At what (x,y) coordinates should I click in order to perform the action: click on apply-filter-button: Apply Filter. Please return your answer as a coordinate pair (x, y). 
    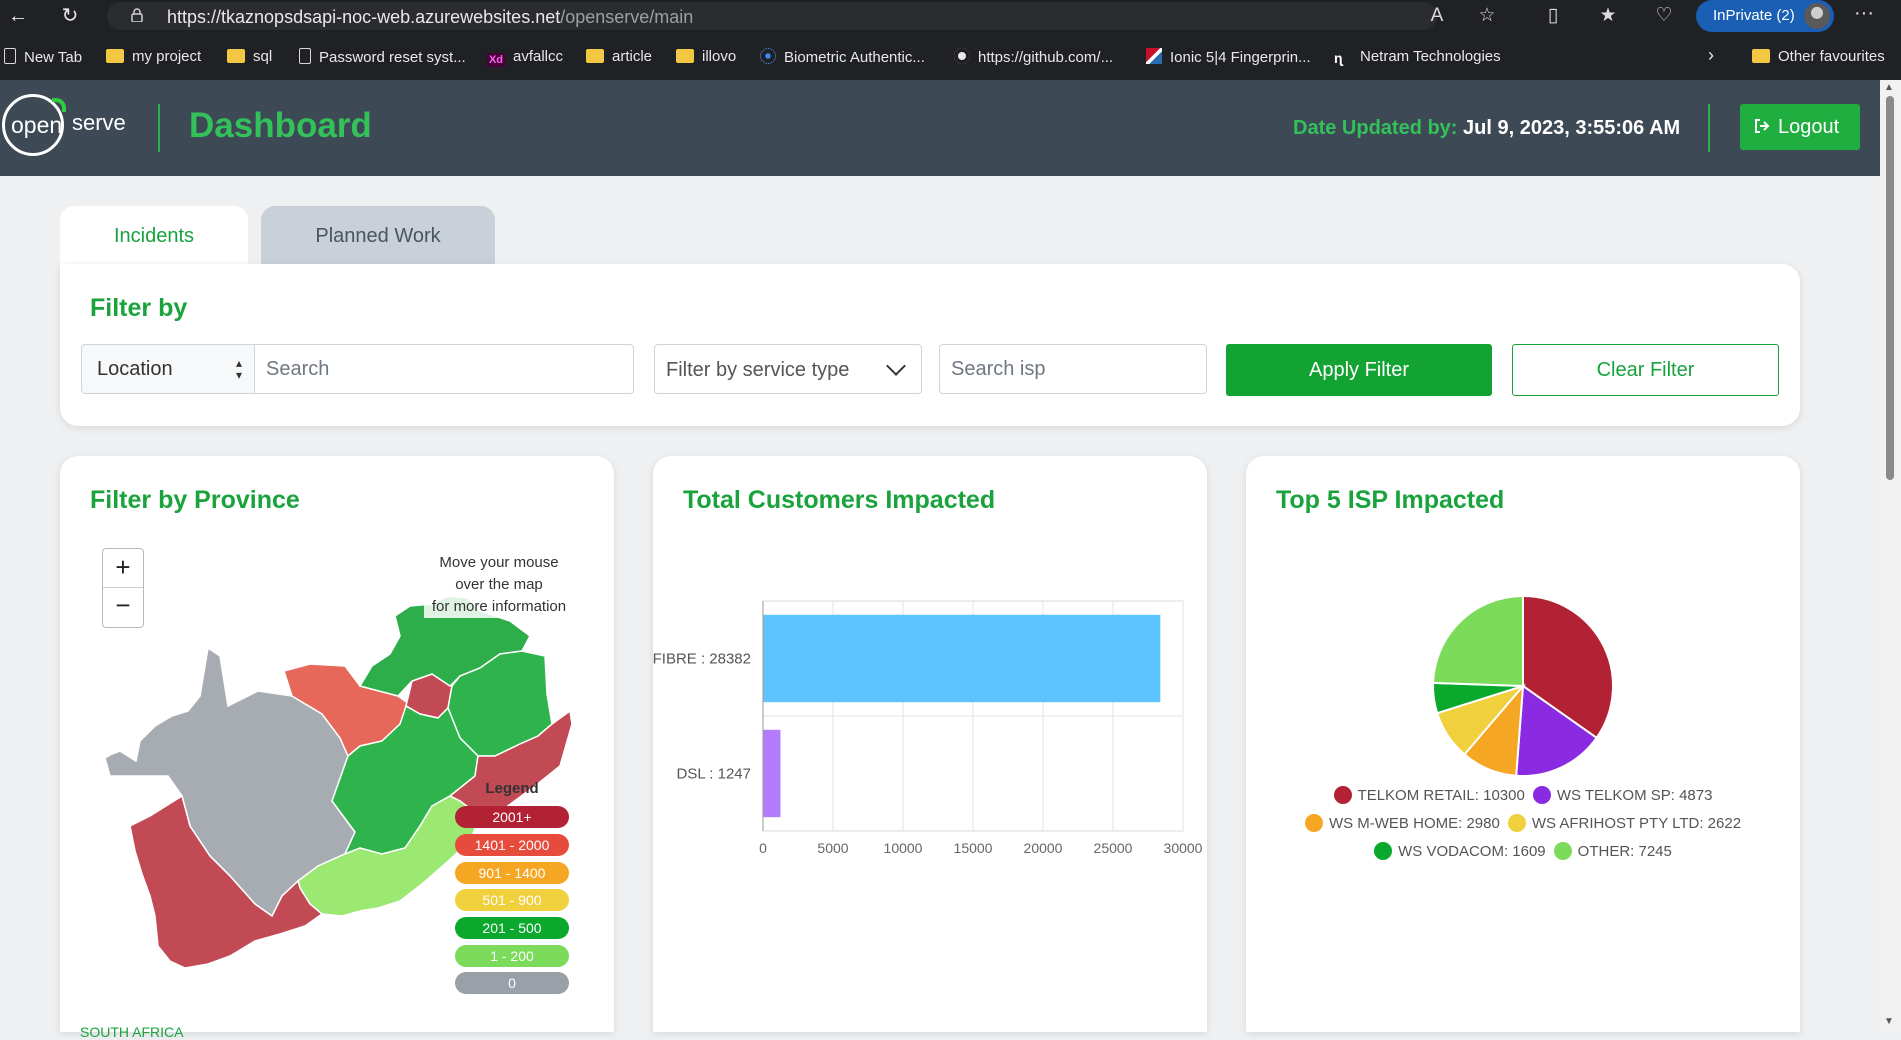
    Looking at the image, I should click on (1359, 370).